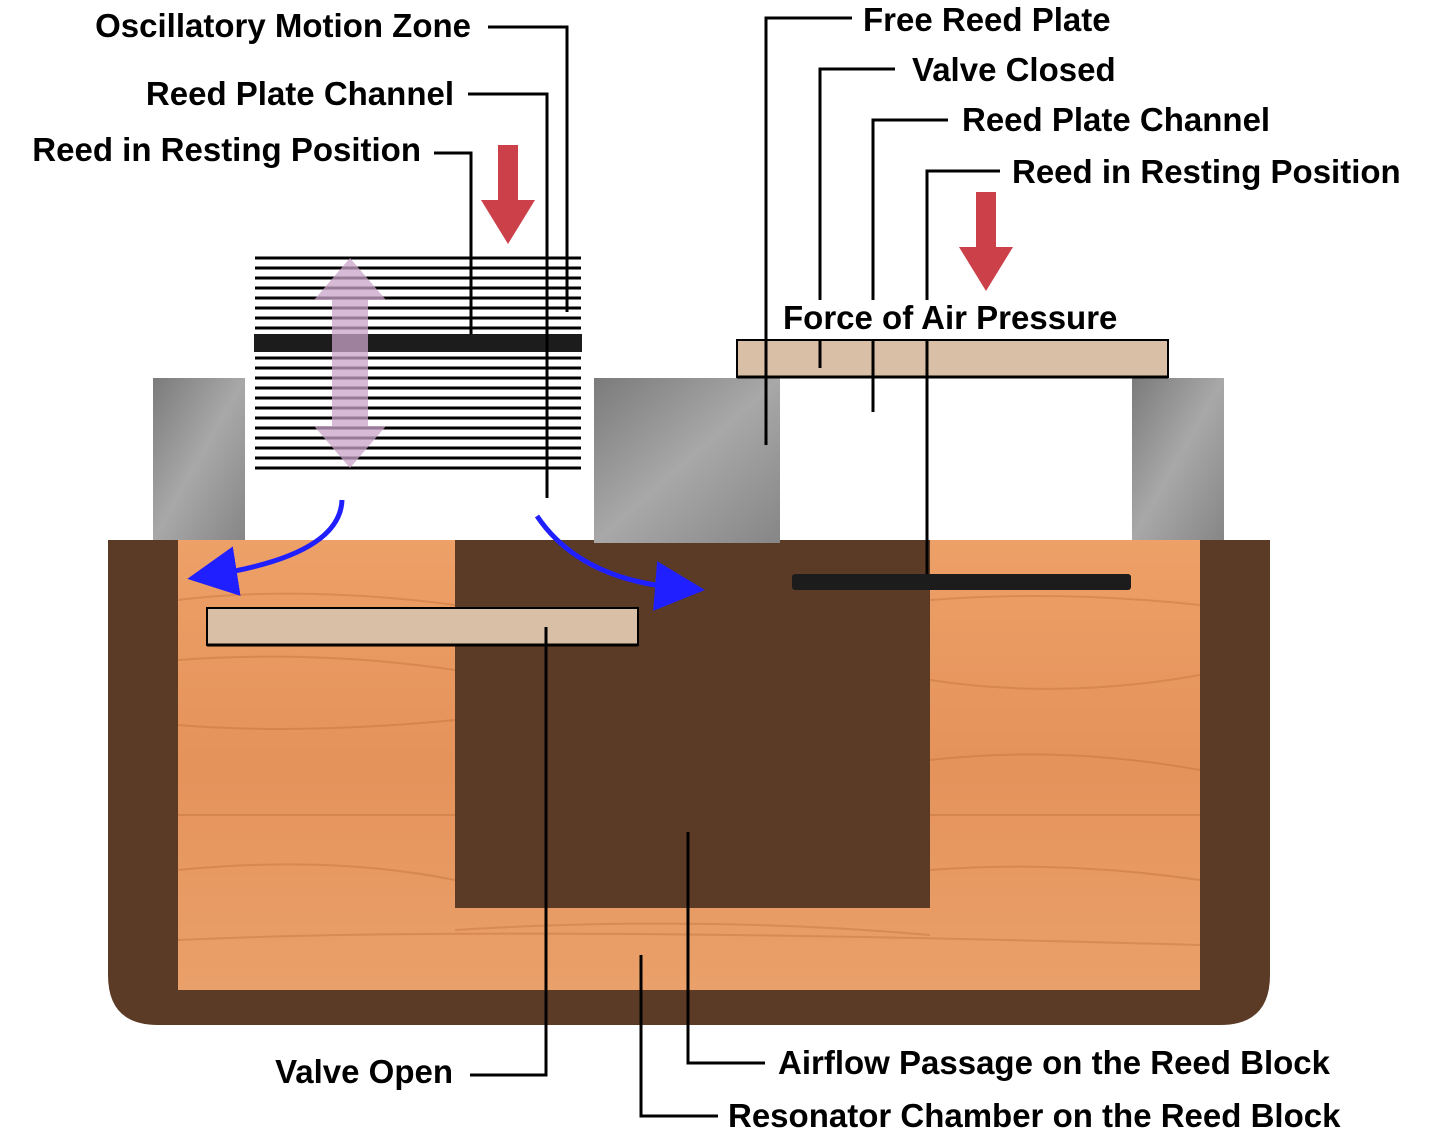 This screenshot has width=1432, height=1145. I want to click on label-reed-resting-left: Reed in Resting Position, so click(226, 149).